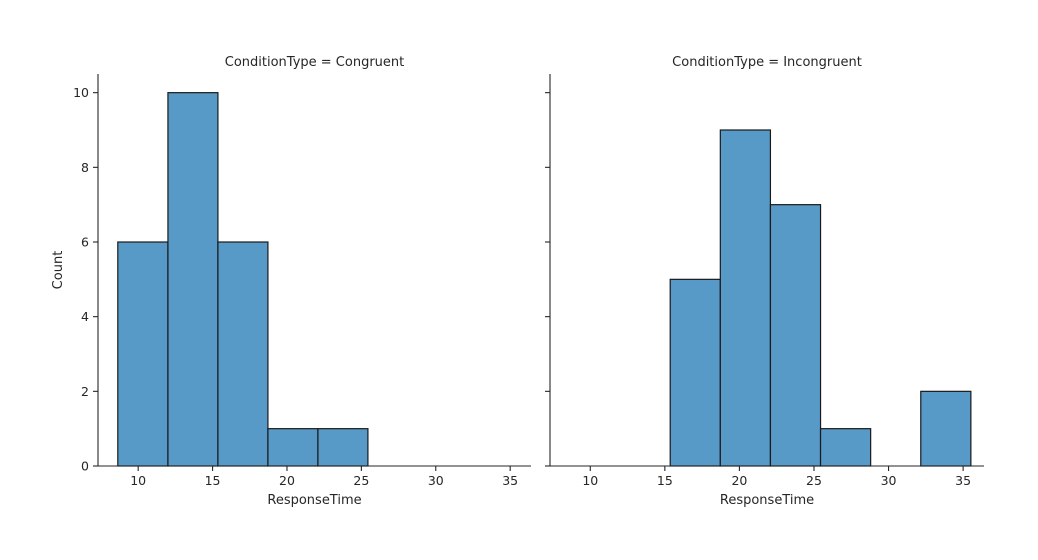 Image resolution: width=1038 pixels, height=560 pixels. I want to click on y-axis-label: Count, so click(58, 270).